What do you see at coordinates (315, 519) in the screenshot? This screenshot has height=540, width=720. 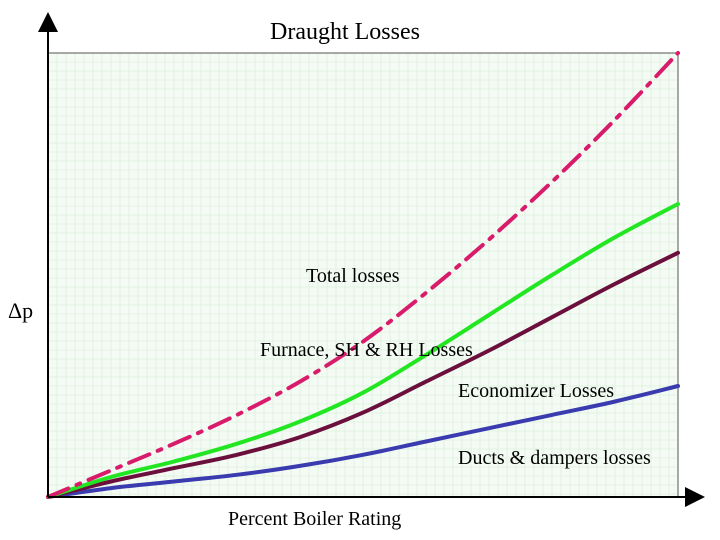 I see `x-axis-label: Percent Boiler Rating` at bounding box center [315, 519].